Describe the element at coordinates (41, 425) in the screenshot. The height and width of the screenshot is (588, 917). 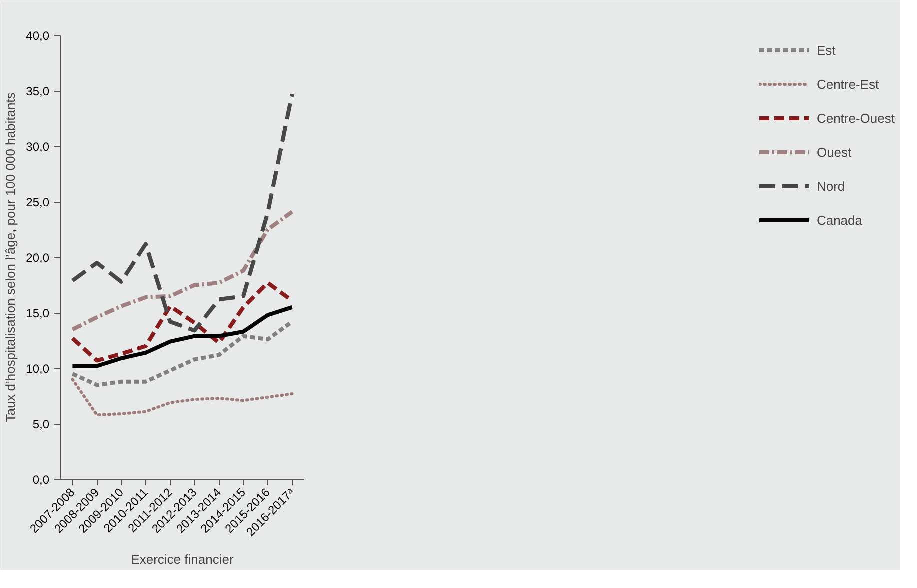
I see `y-tick-label: 5,0` at that location.